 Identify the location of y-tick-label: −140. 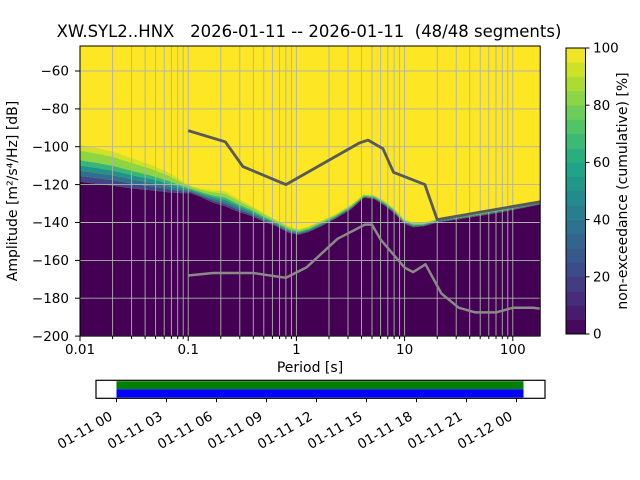
(50, 223).